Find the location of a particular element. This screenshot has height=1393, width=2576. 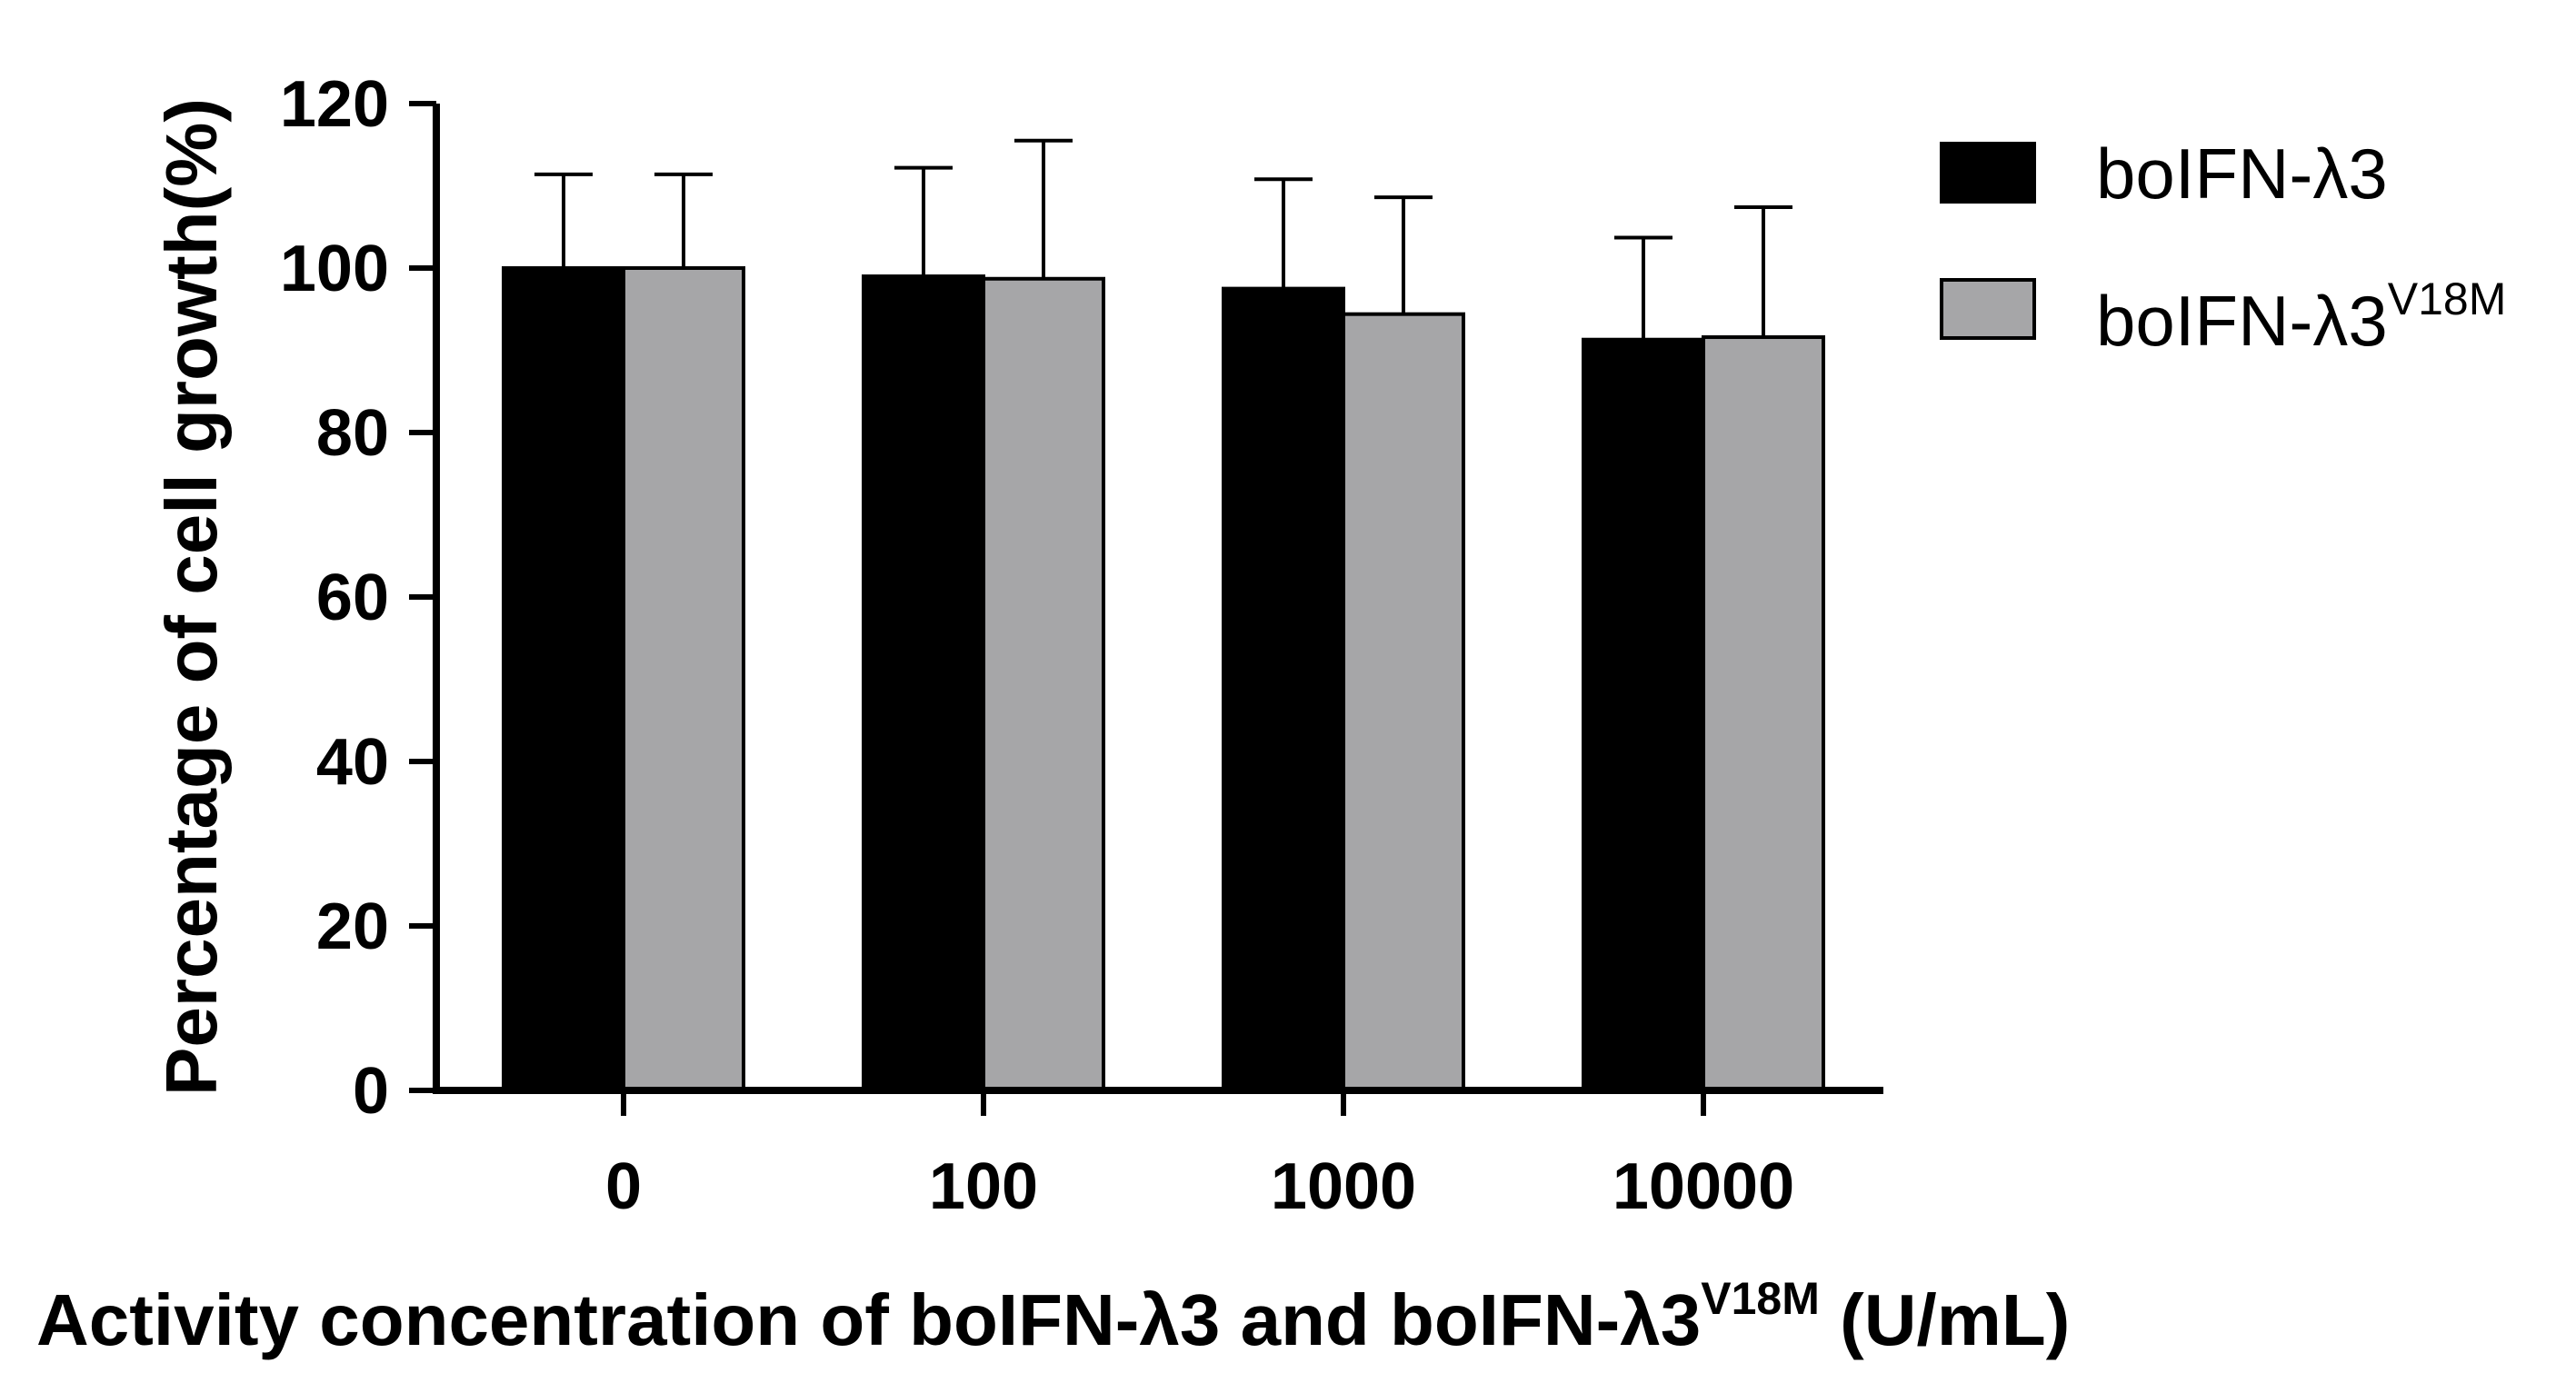

y-tick-label-5: 100 is located at coordinates (334, 269).